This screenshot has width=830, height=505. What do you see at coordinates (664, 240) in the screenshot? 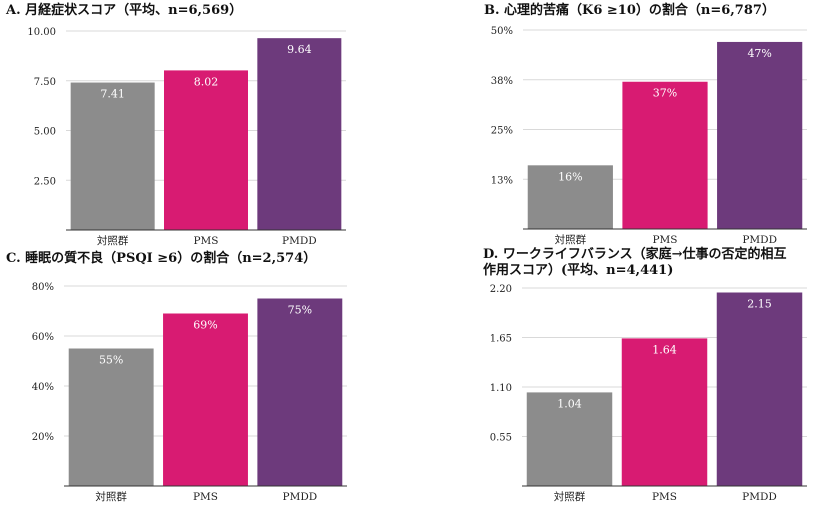
I see `x-tick-label-b-1: PMS` at bounding box center [664, 240].